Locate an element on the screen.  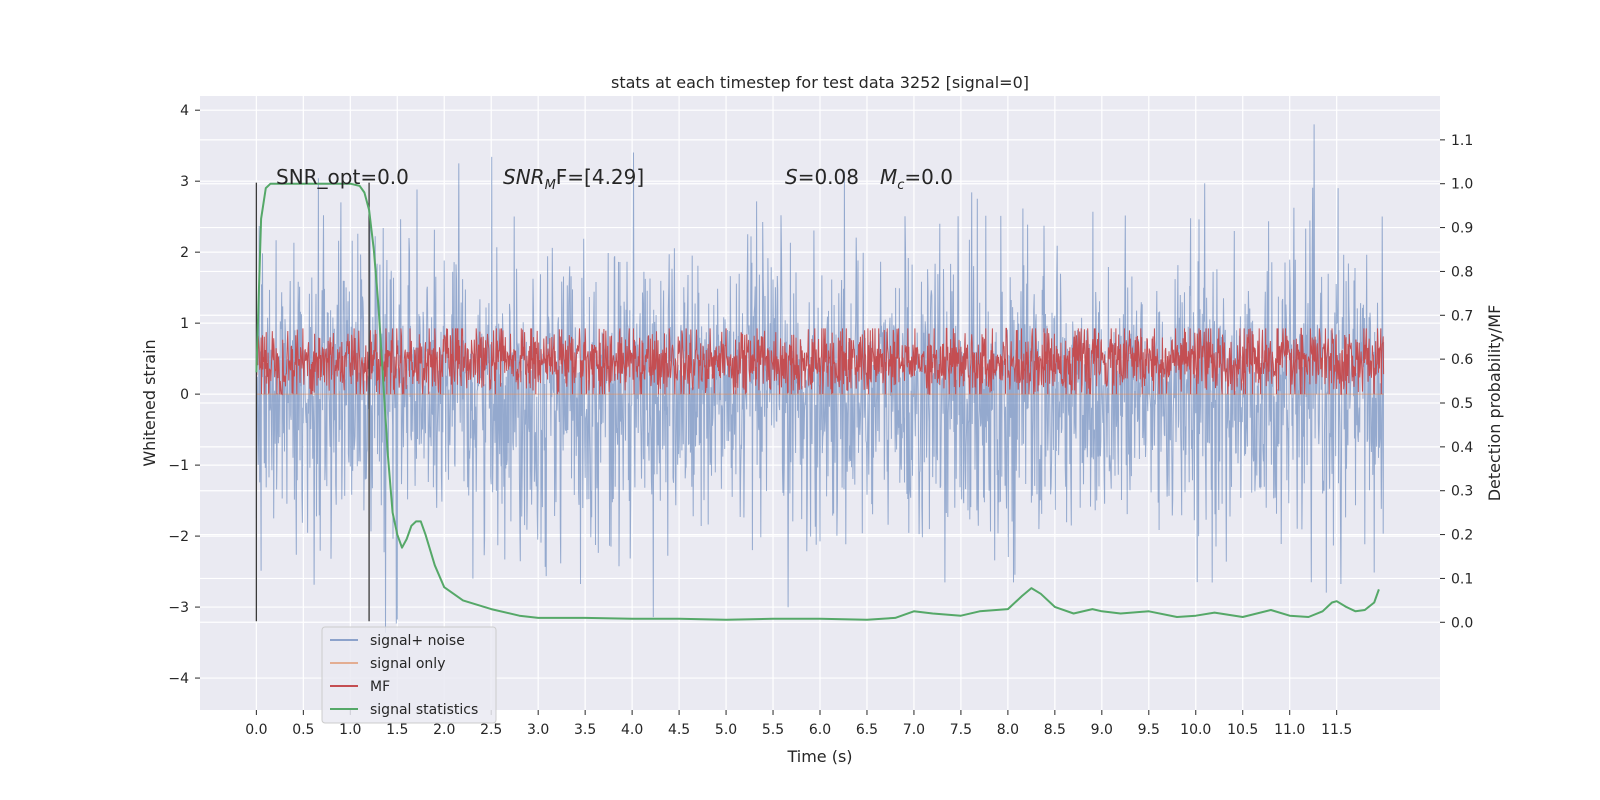
annotation-mc-sub: c is located at coordinates (900, 185).